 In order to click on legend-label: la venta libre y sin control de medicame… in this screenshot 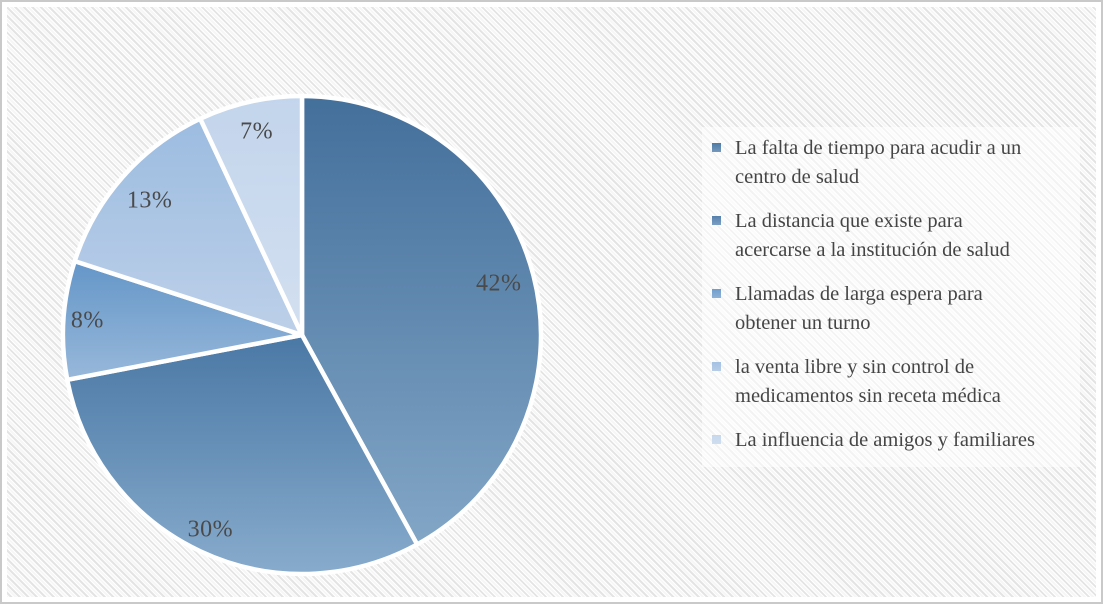, I will do `click(868, 381)`.